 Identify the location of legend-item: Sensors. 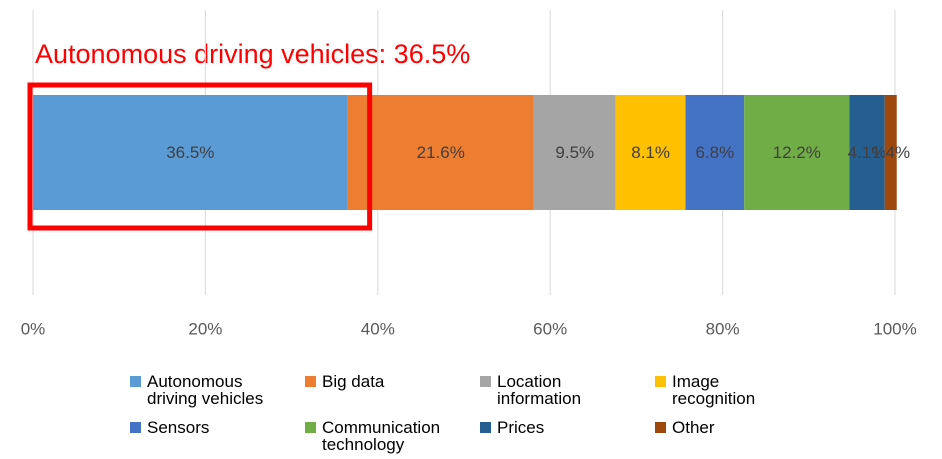
(201, 427).